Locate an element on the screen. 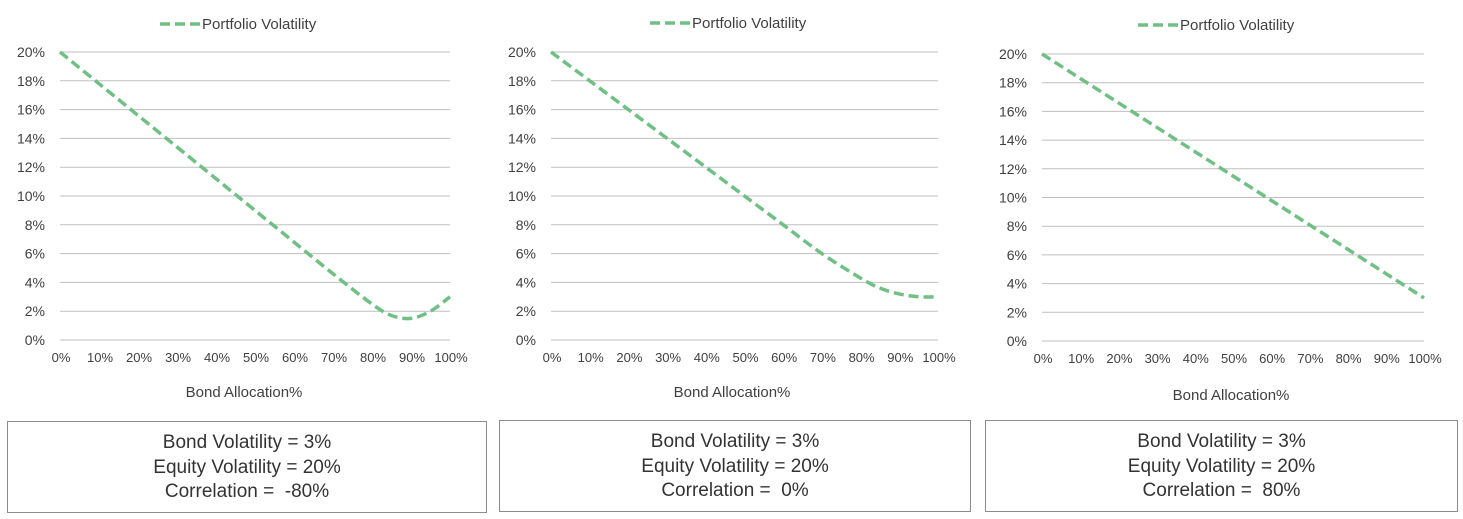 This screenshot has width=1463, height=519. correlation-text: Correlation = -80% is located at coordinates (247, 491).